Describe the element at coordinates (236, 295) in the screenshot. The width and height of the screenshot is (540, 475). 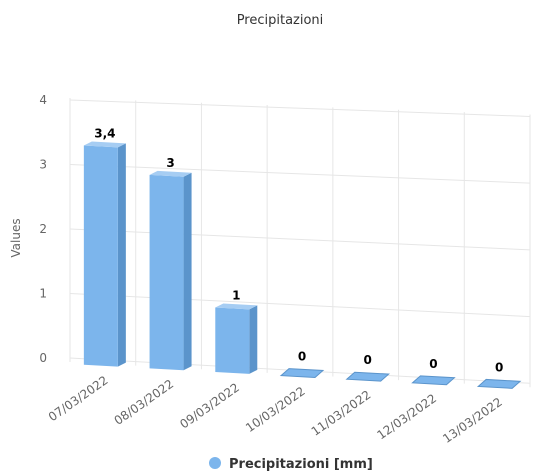
I see `data-label: 1` at that location.